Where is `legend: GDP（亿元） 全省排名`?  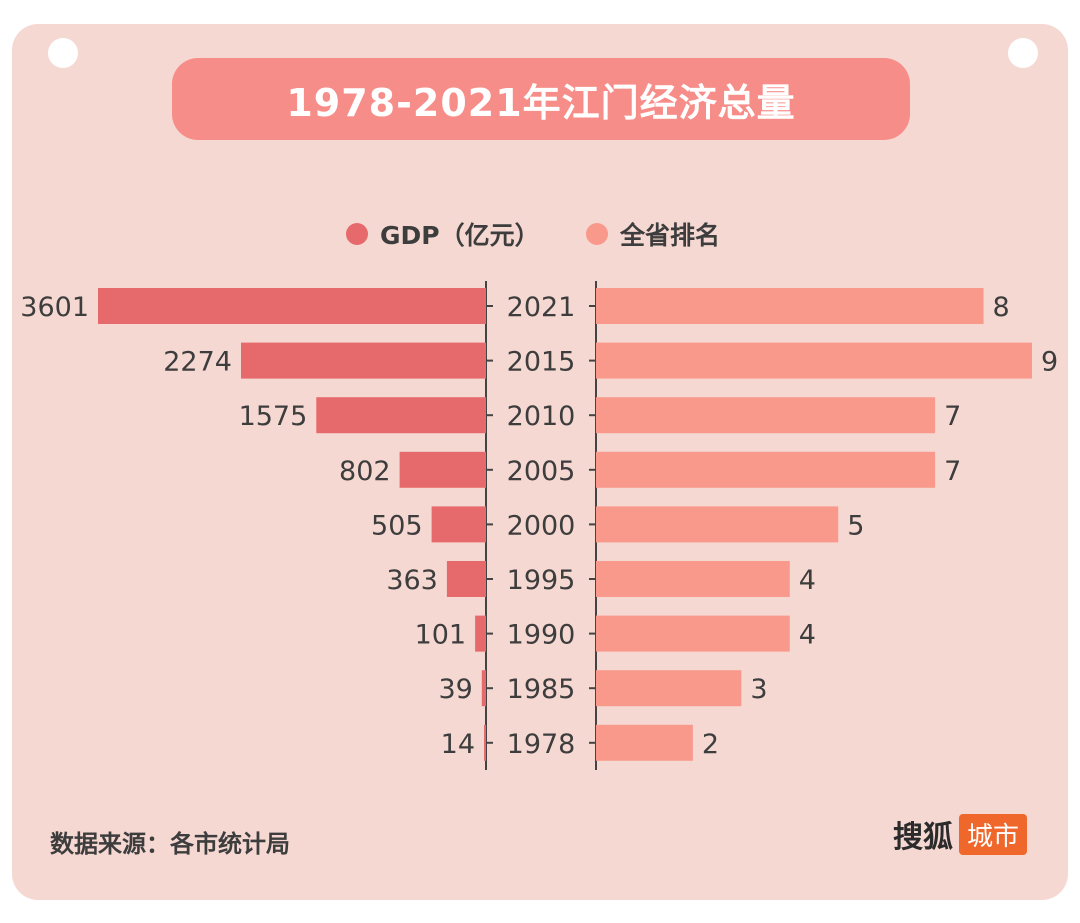 legend: GDP（亿元） 全省排名 is located at coordinates (540, 234).